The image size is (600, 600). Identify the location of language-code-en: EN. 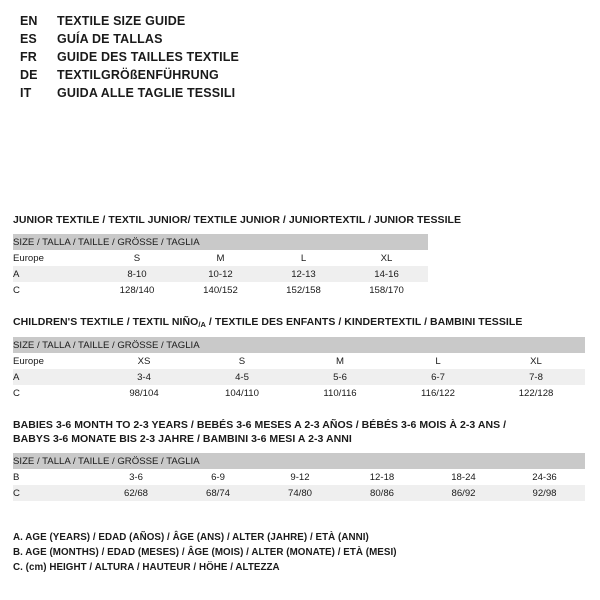
(29, 21).